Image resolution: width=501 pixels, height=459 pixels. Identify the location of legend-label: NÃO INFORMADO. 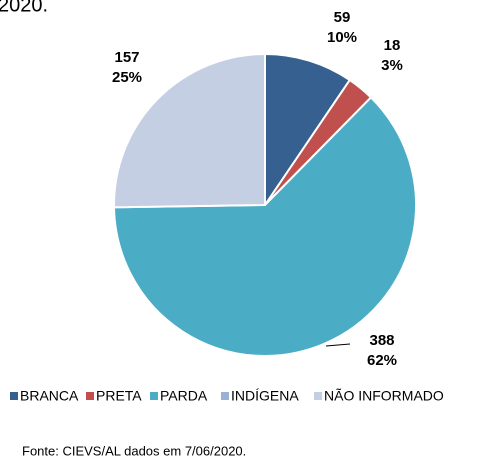
(384, 396).